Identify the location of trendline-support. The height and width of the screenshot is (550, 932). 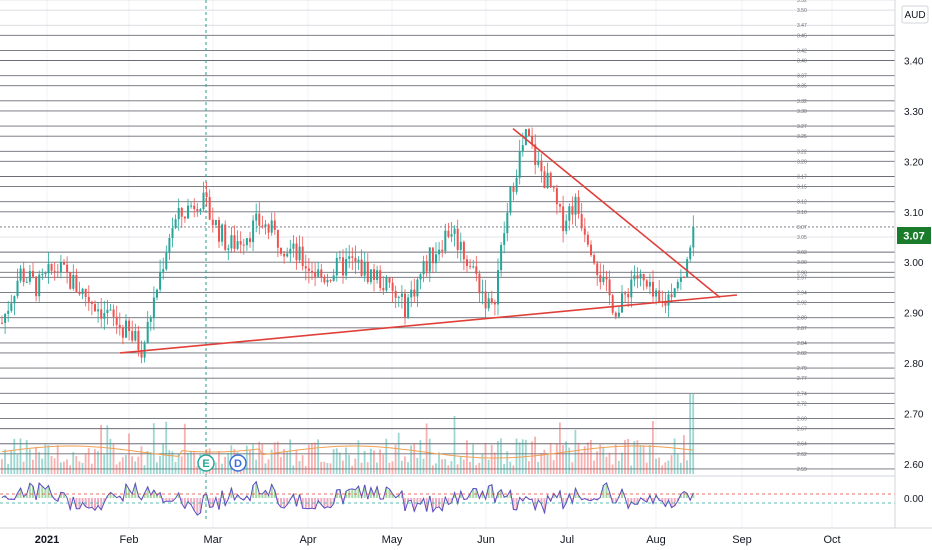
(428, 324).